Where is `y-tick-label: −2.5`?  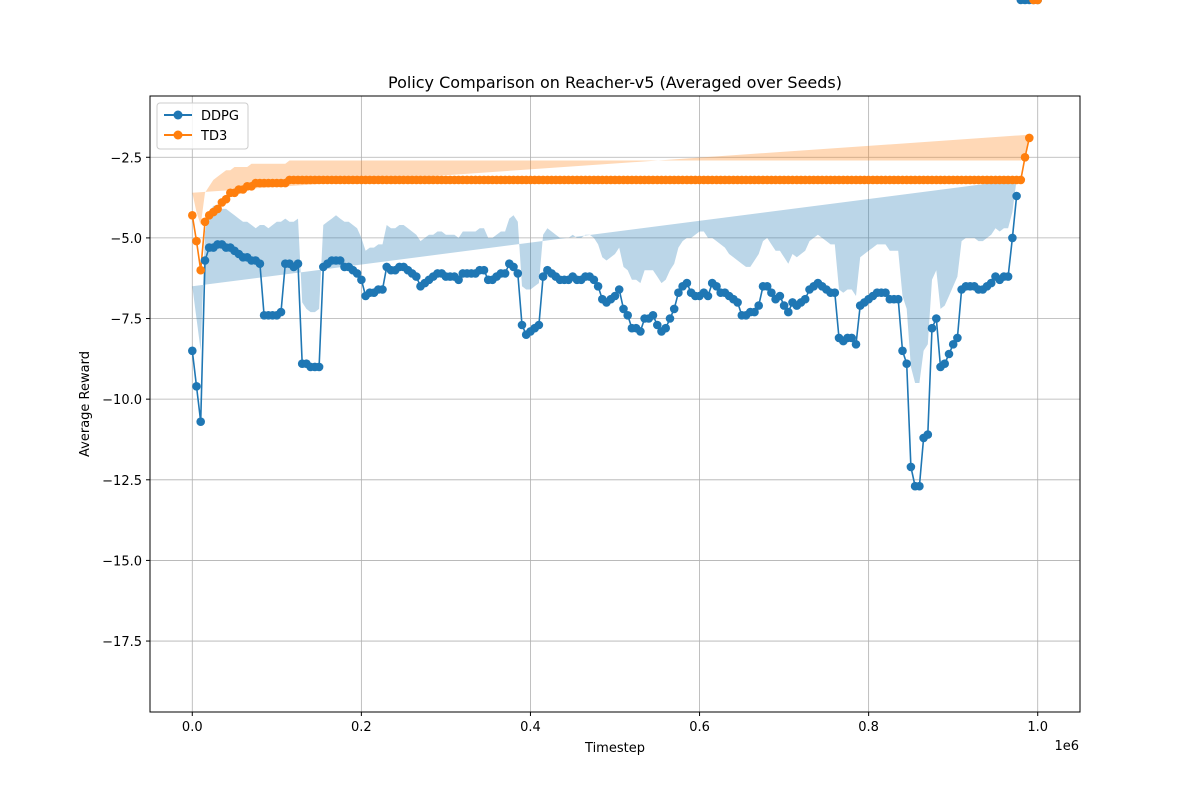 y-tick-label: −2.5 is located at coordinates (126, 158).